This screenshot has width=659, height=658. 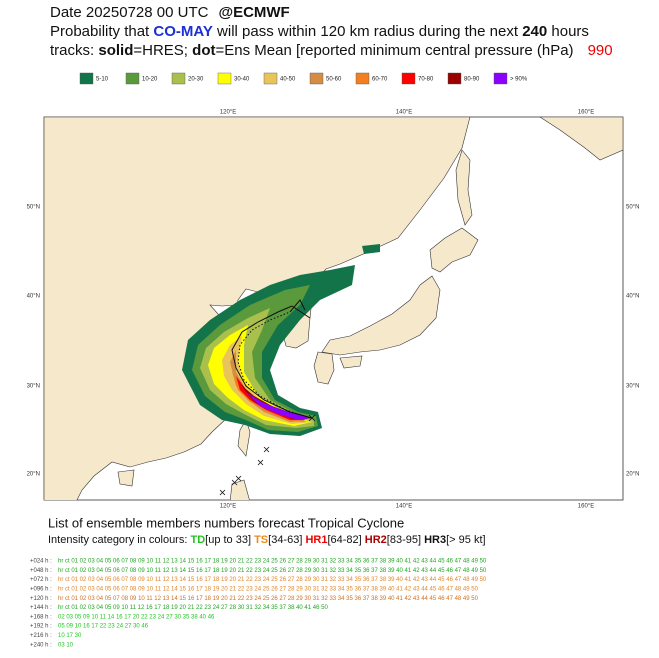 I want to click on luzon, so click(x=239, y=489).